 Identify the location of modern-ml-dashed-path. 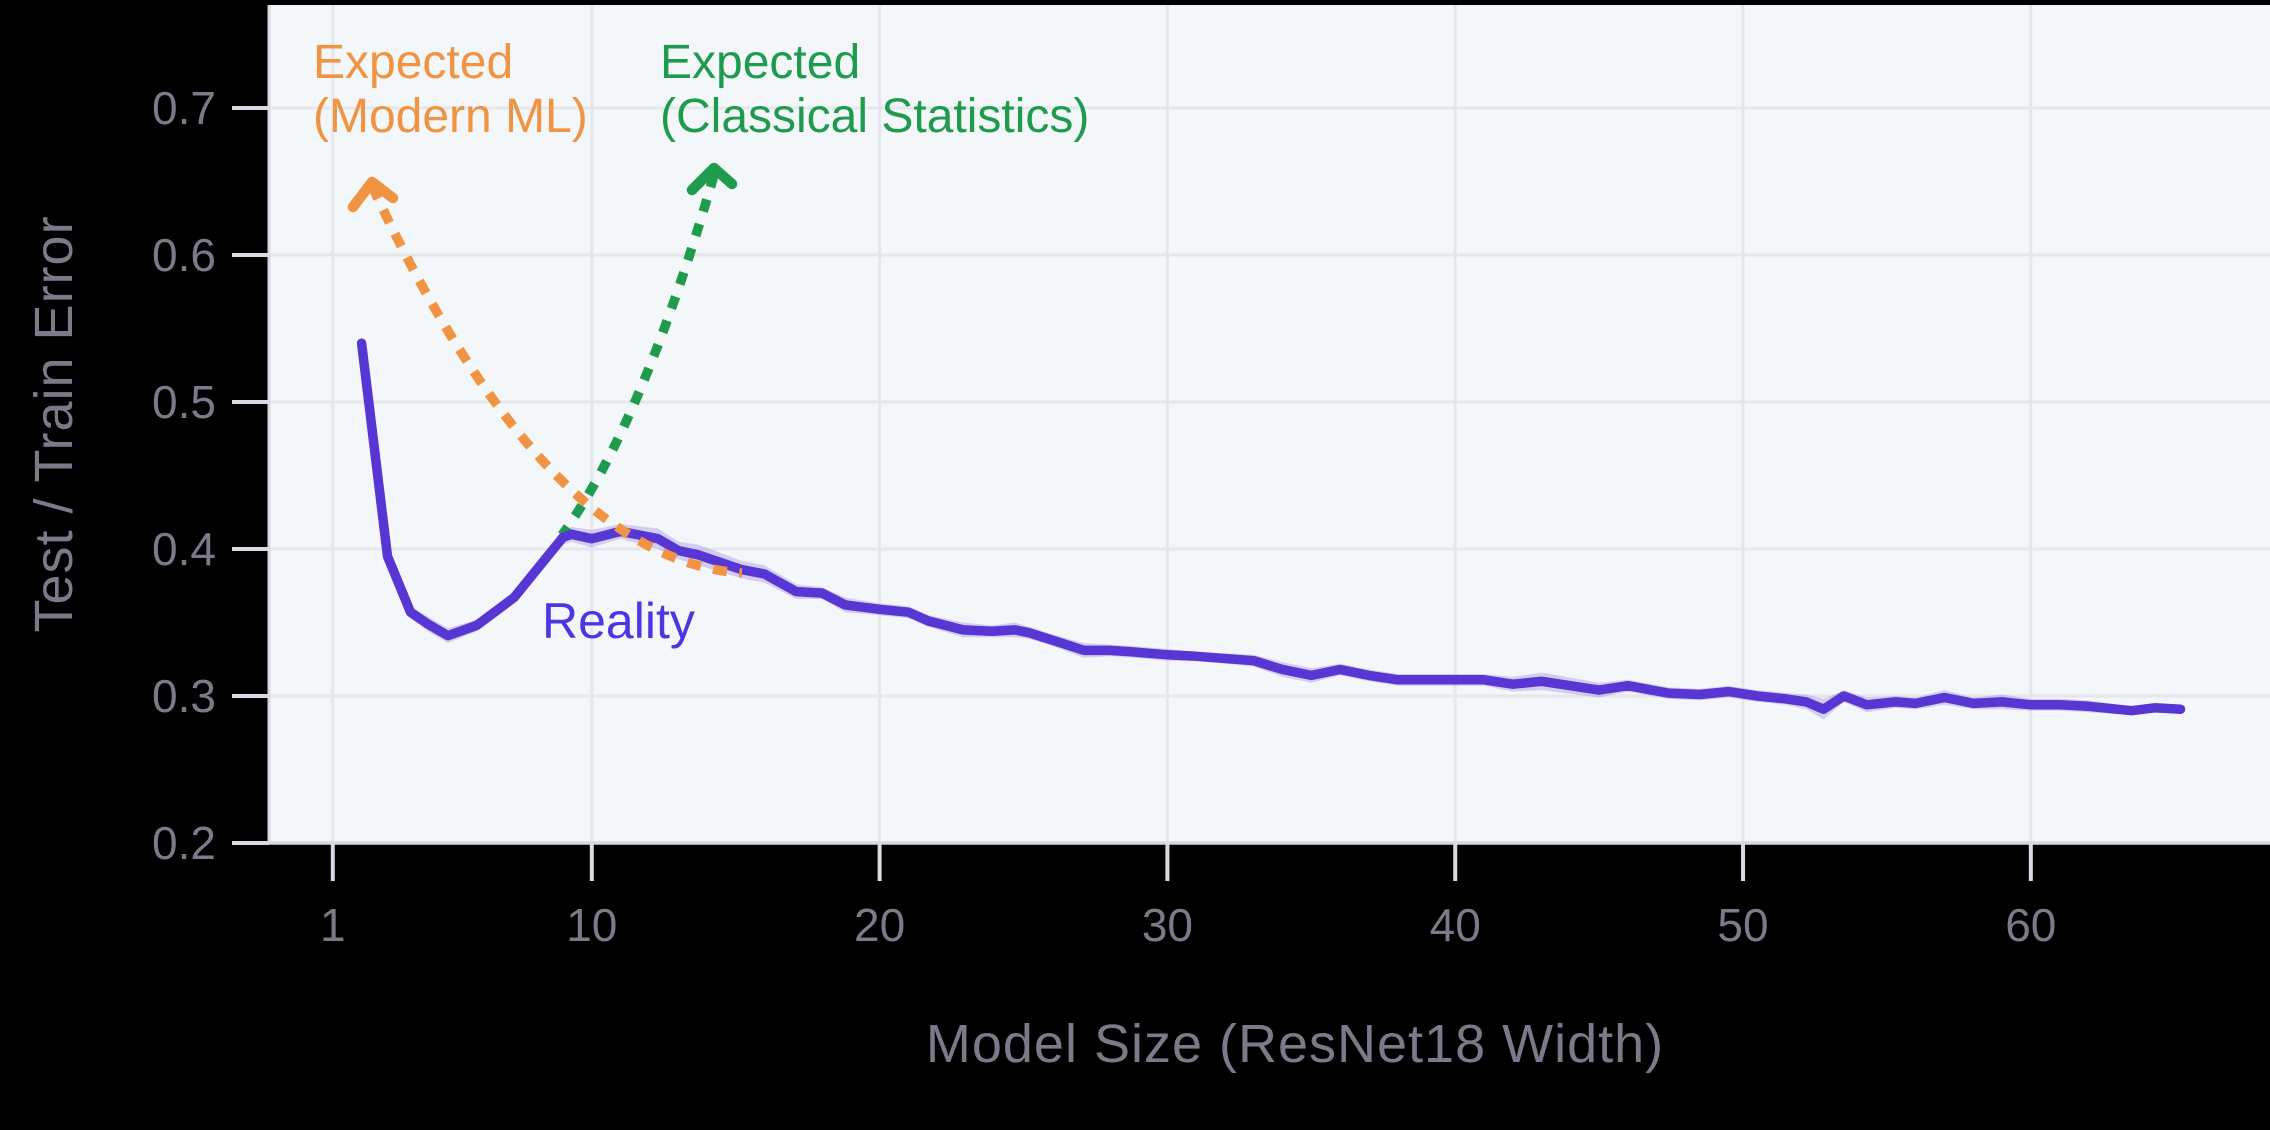
(555, 381).